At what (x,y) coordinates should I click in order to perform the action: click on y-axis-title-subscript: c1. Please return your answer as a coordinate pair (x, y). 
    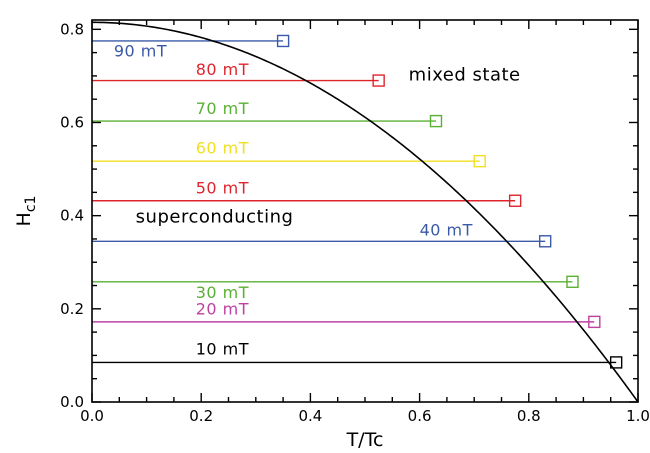
    Looking at the image, I should click on (31, 204).